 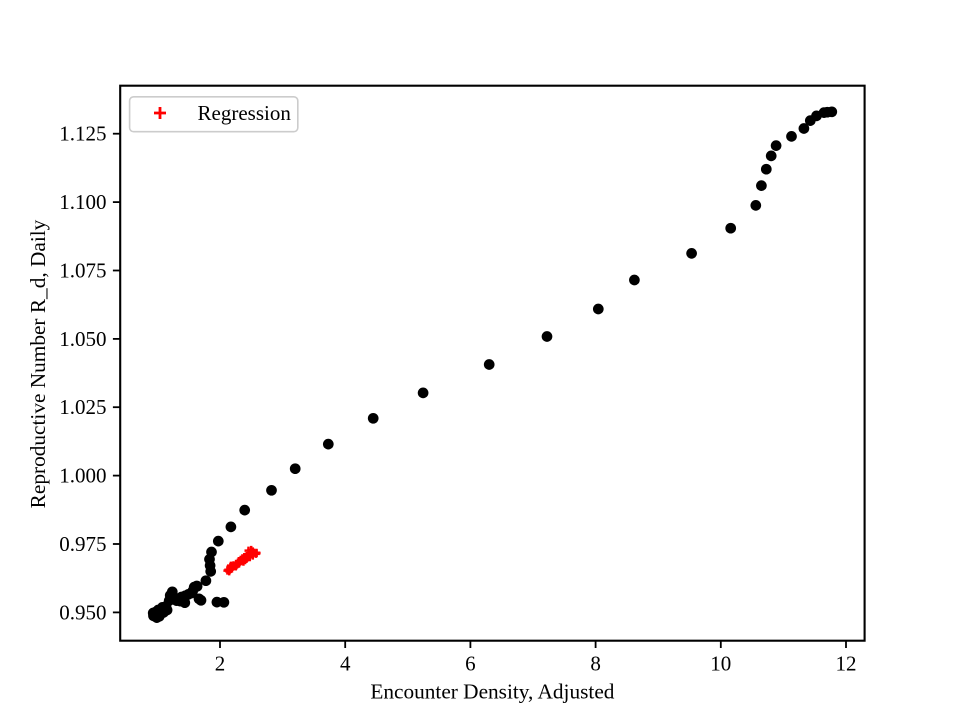 What do you see at coordinates (345, 663) in the screenshot?
I see `svg-text: 4` at bounding box center [345, 663].